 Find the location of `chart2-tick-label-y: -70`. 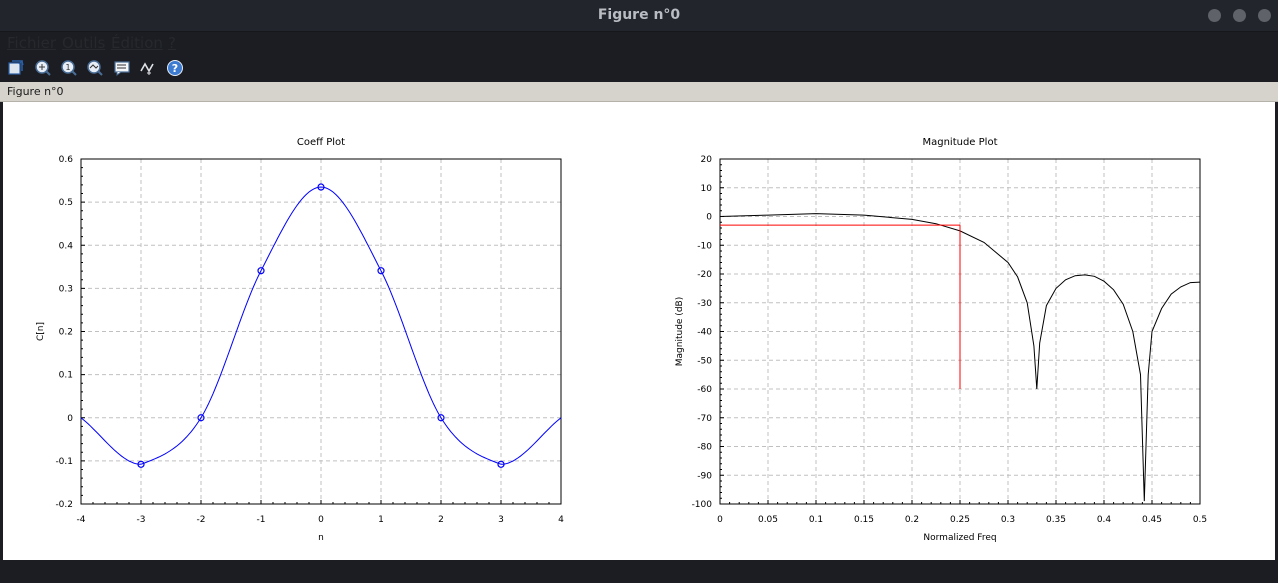

chart2-tick-label-y: -70 is located at coordinates (704, 419).